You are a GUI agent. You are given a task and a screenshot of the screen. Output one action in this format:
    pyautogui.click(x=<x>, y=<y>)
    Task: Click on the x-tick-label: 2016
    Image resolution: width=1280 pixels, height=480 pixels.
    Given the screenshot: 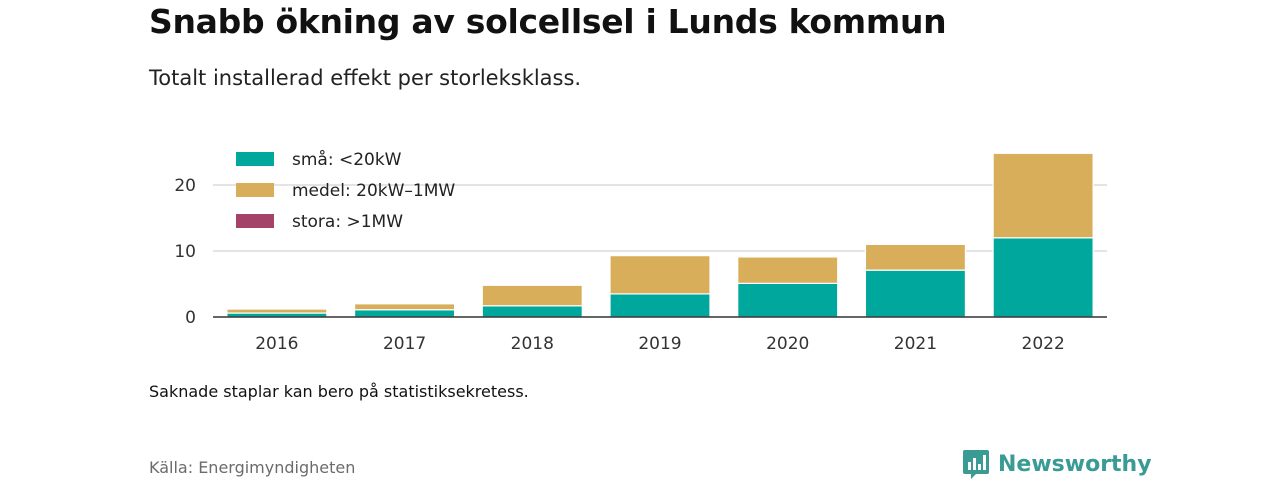 What is the action you would take?
    pyautogui.click(x=276, y=344)
    